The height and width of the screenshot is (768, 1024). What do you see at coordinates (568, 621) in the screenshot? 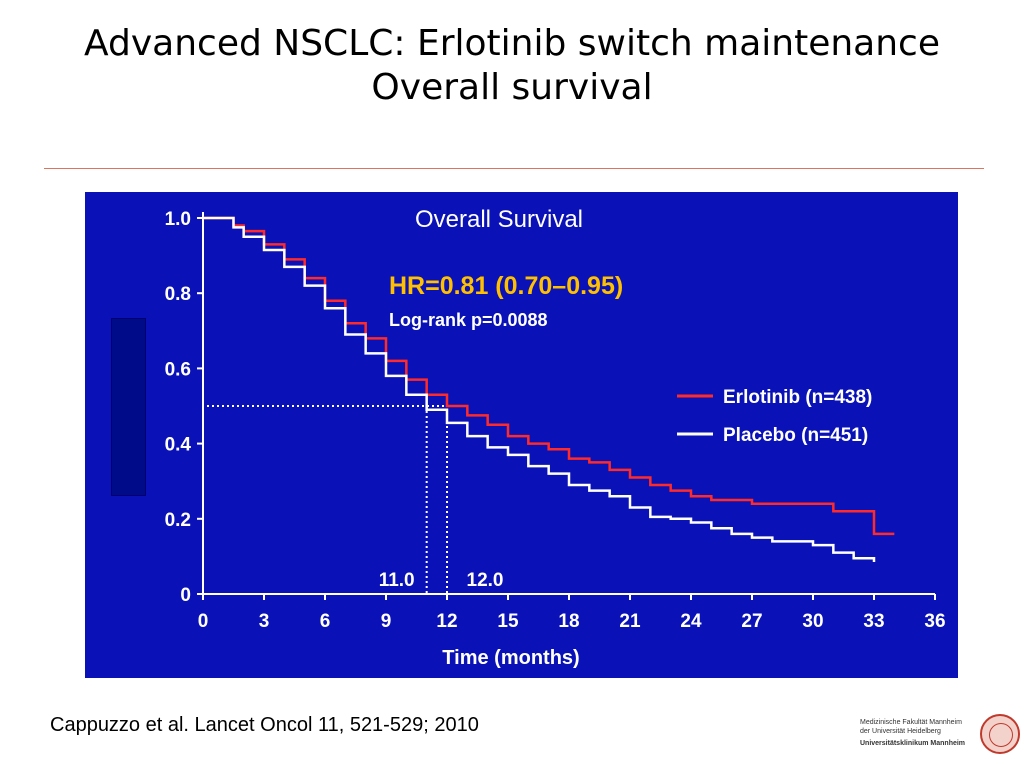
I see `x-tick-label-18: 18` at bounding box center [568, 621].